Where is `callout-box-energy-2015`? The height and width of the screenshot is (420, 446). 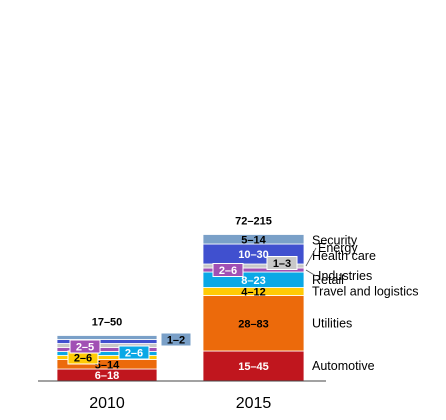
callout-box-energy-2015 is located at coordinates (282, 263).